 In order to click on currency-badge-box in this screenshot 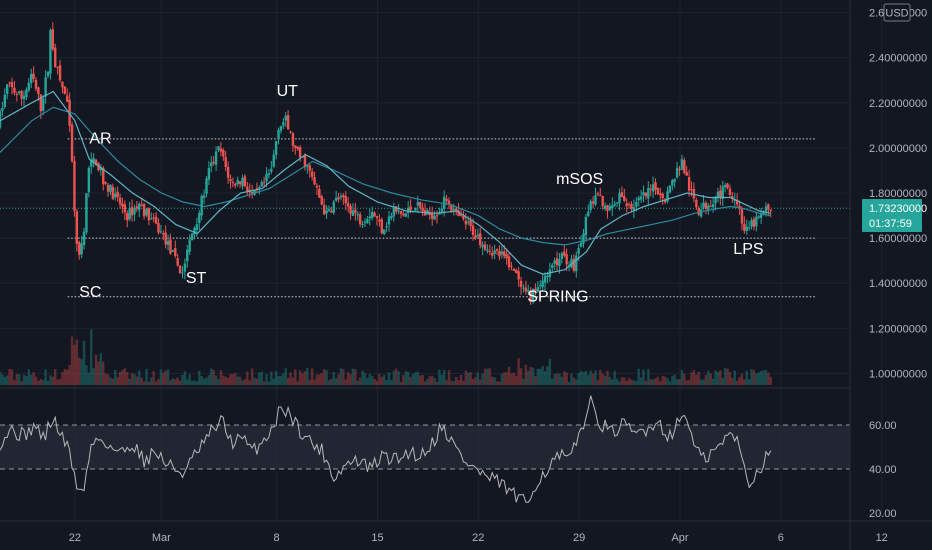, I will do `click(897, 12)`.